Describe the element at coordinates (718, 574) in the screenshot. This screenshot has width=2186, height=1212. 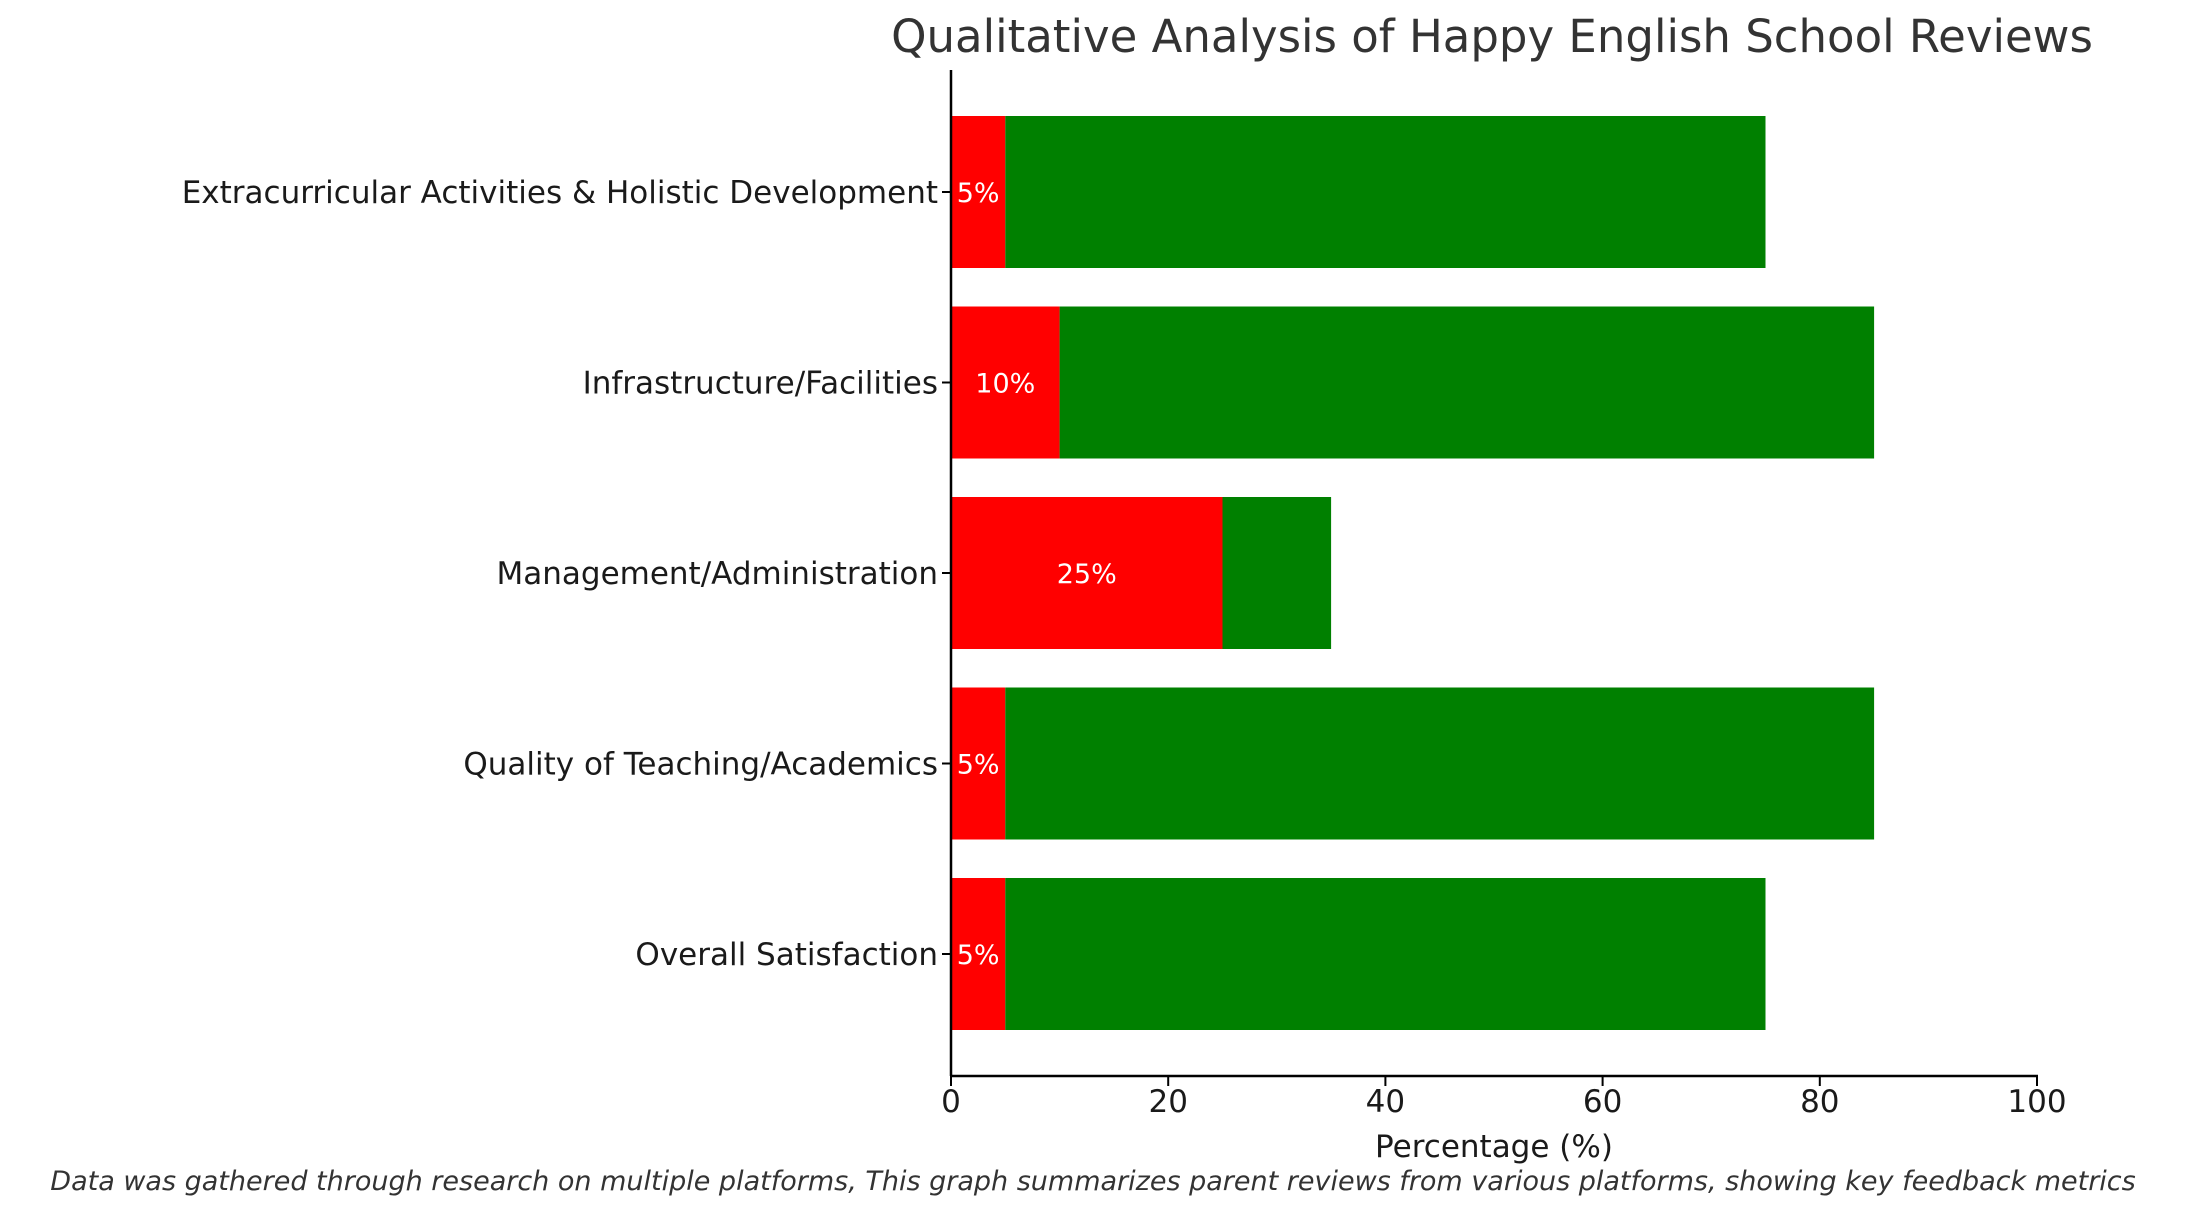
I see `category-label: Management/Administration` at that location.